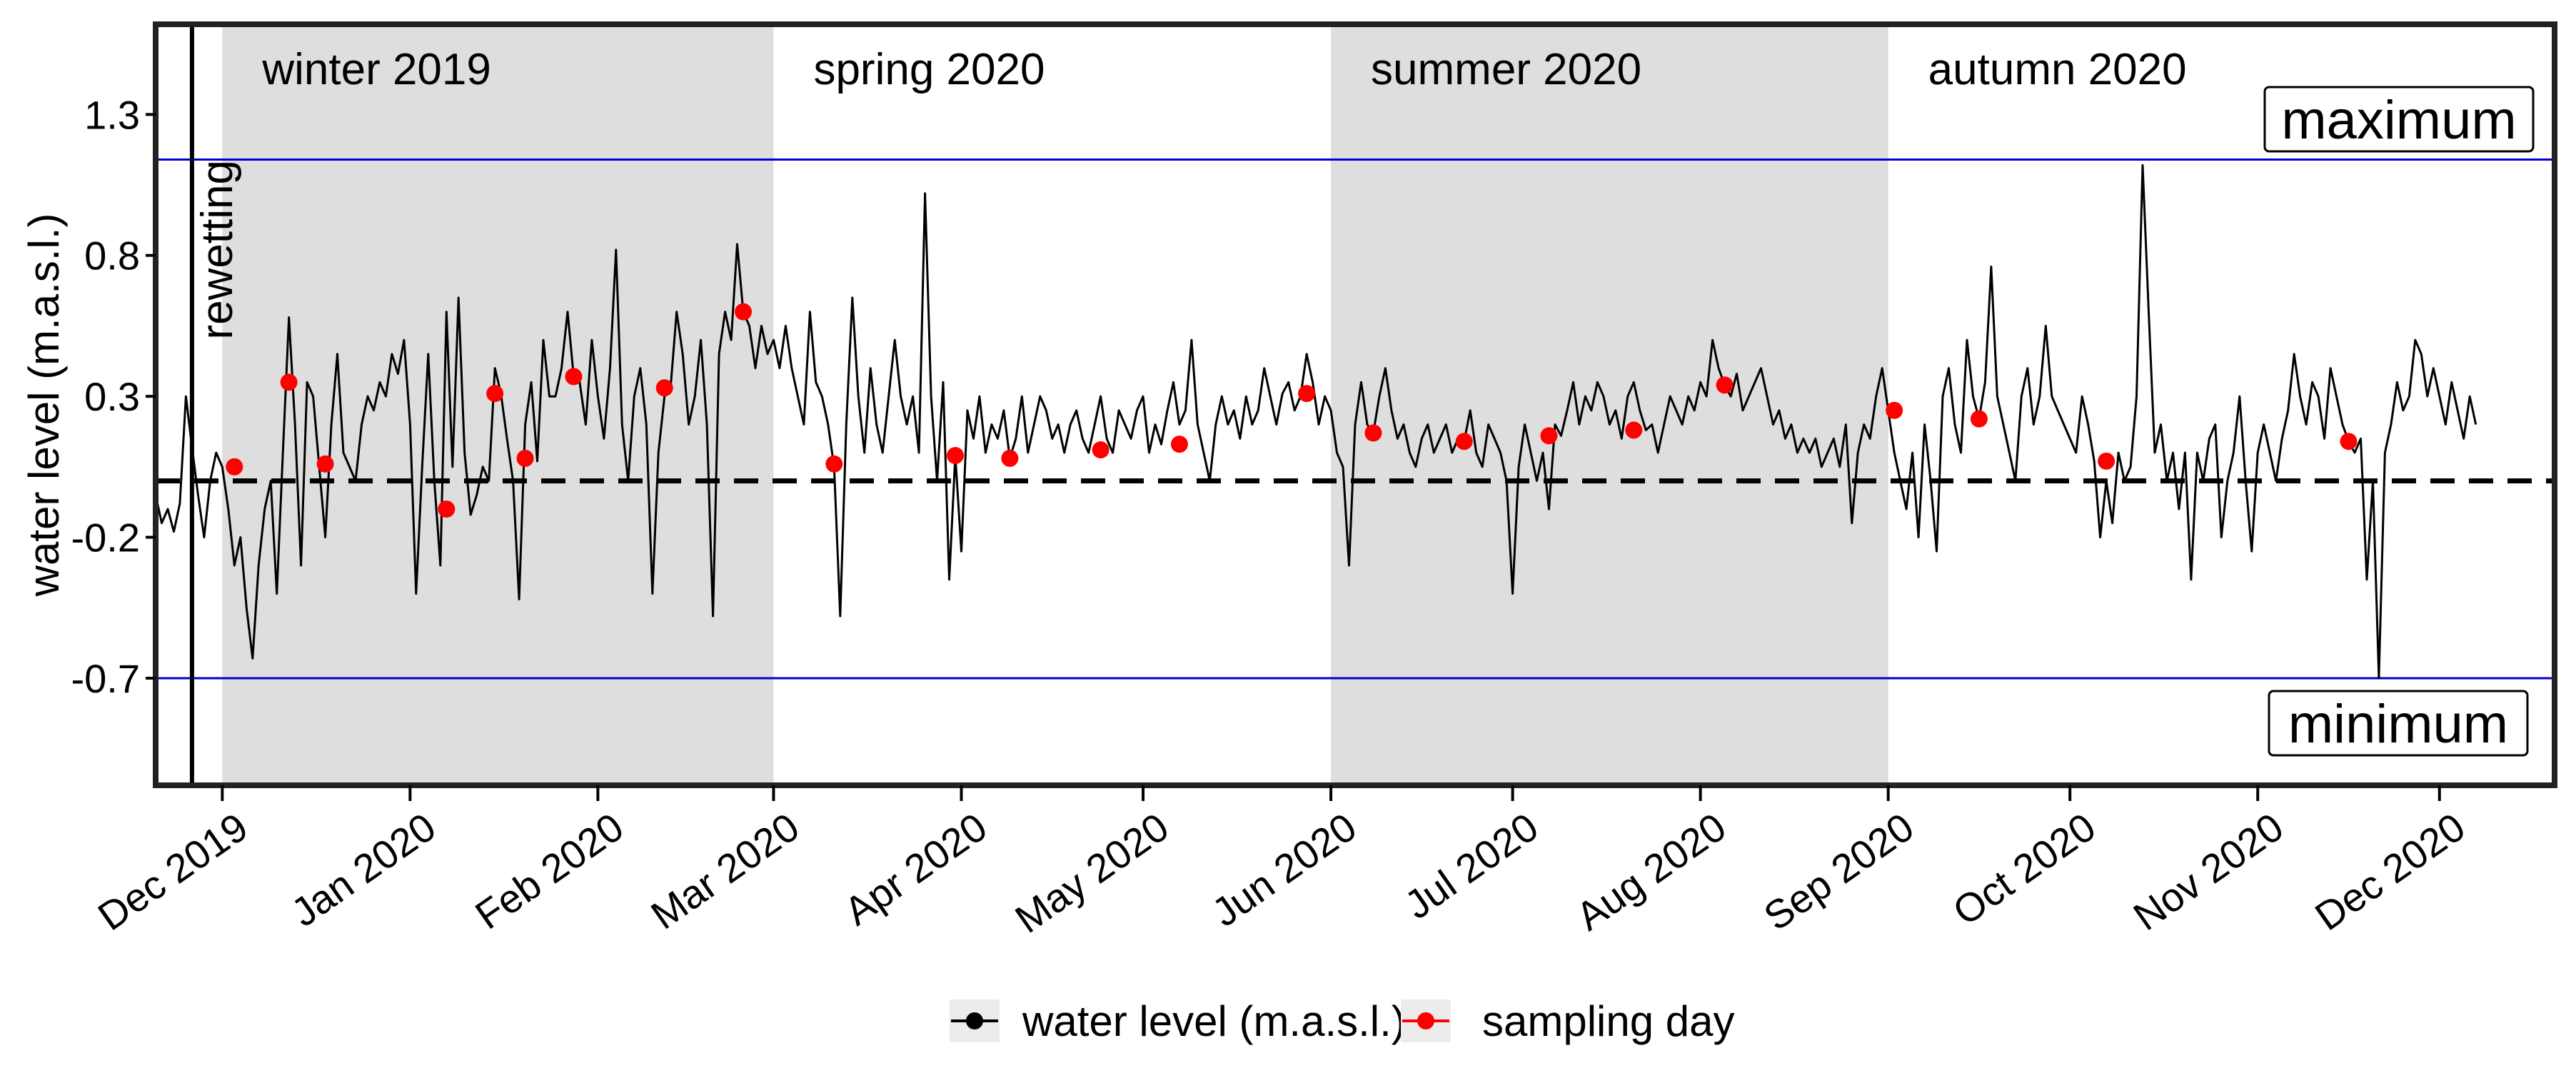  I want to click on y-tick-label-2: 0.3, so click(112, 397).